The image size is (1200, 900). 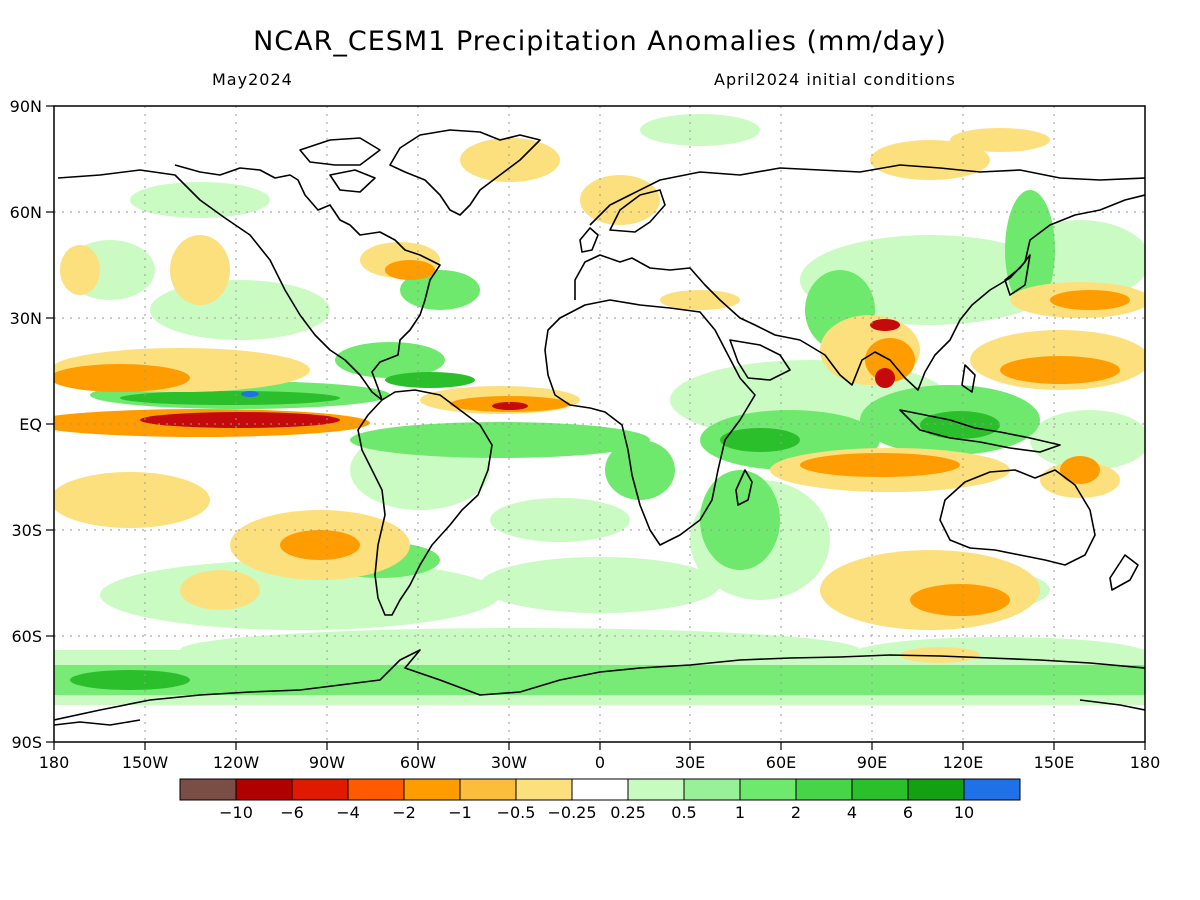 What do you see at coordinates (340, 165) in the screenshot?
I see `coast-arctic-islands` at bounding box center [340, 165].